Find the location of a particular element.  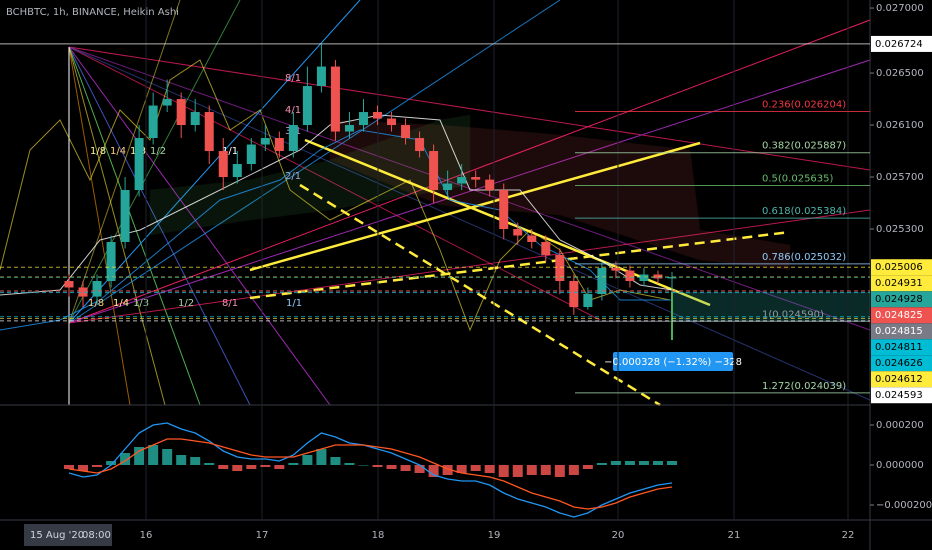

time-start-date: 15 Aug '20 is located at coordinates (57, 535).